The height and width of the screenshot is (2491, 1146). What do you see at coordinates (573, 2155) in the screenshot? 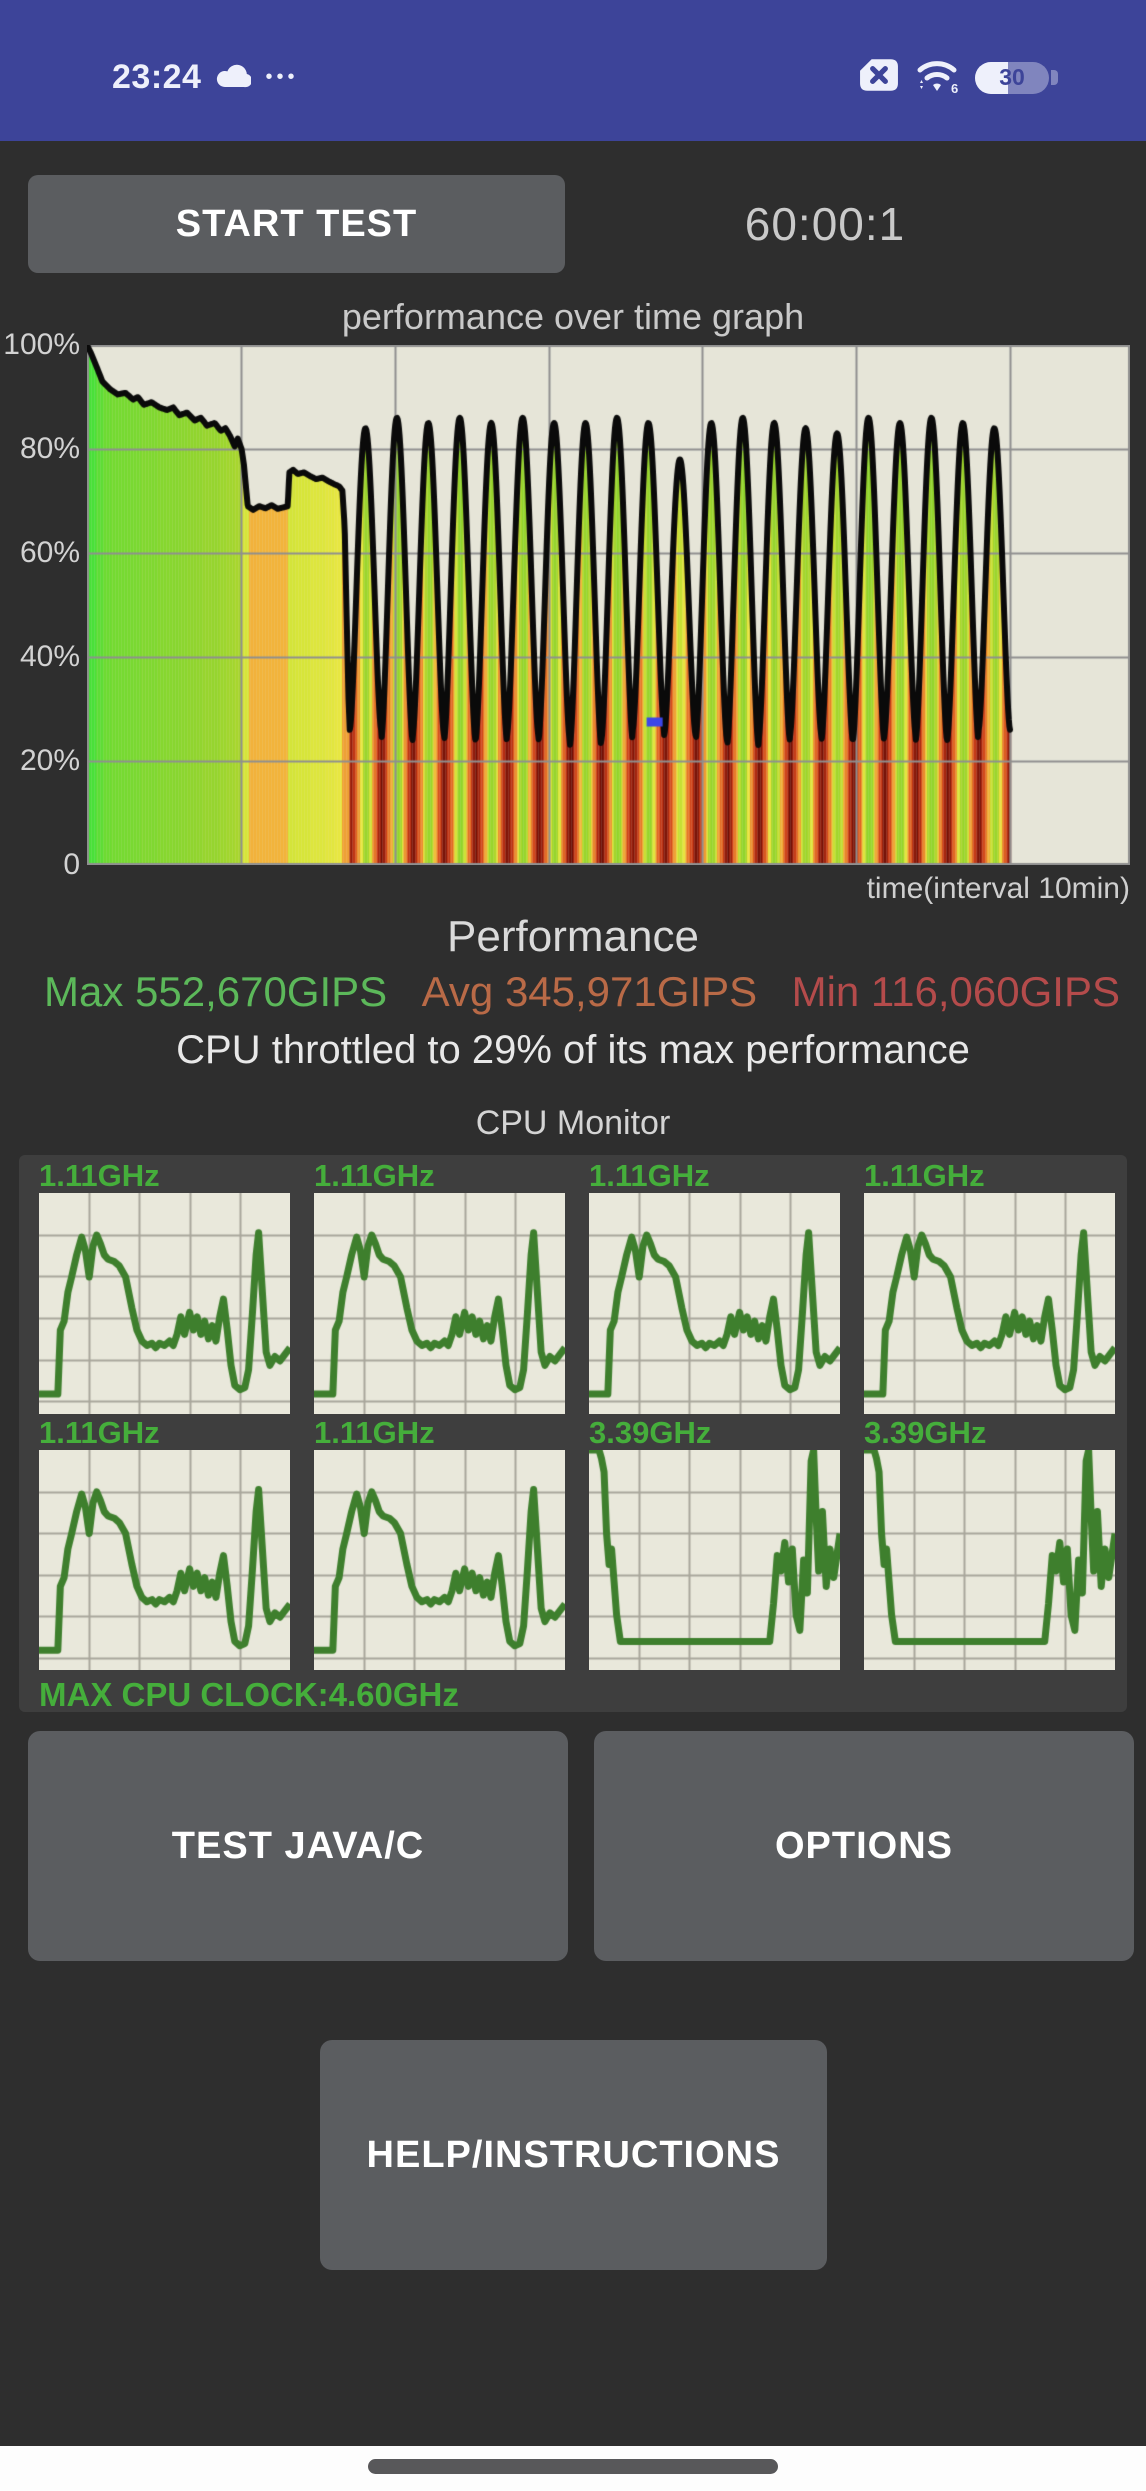
I see `help-instructions-button: HELP/INSTRUCTIONS` at bounding box center [573, 2155].